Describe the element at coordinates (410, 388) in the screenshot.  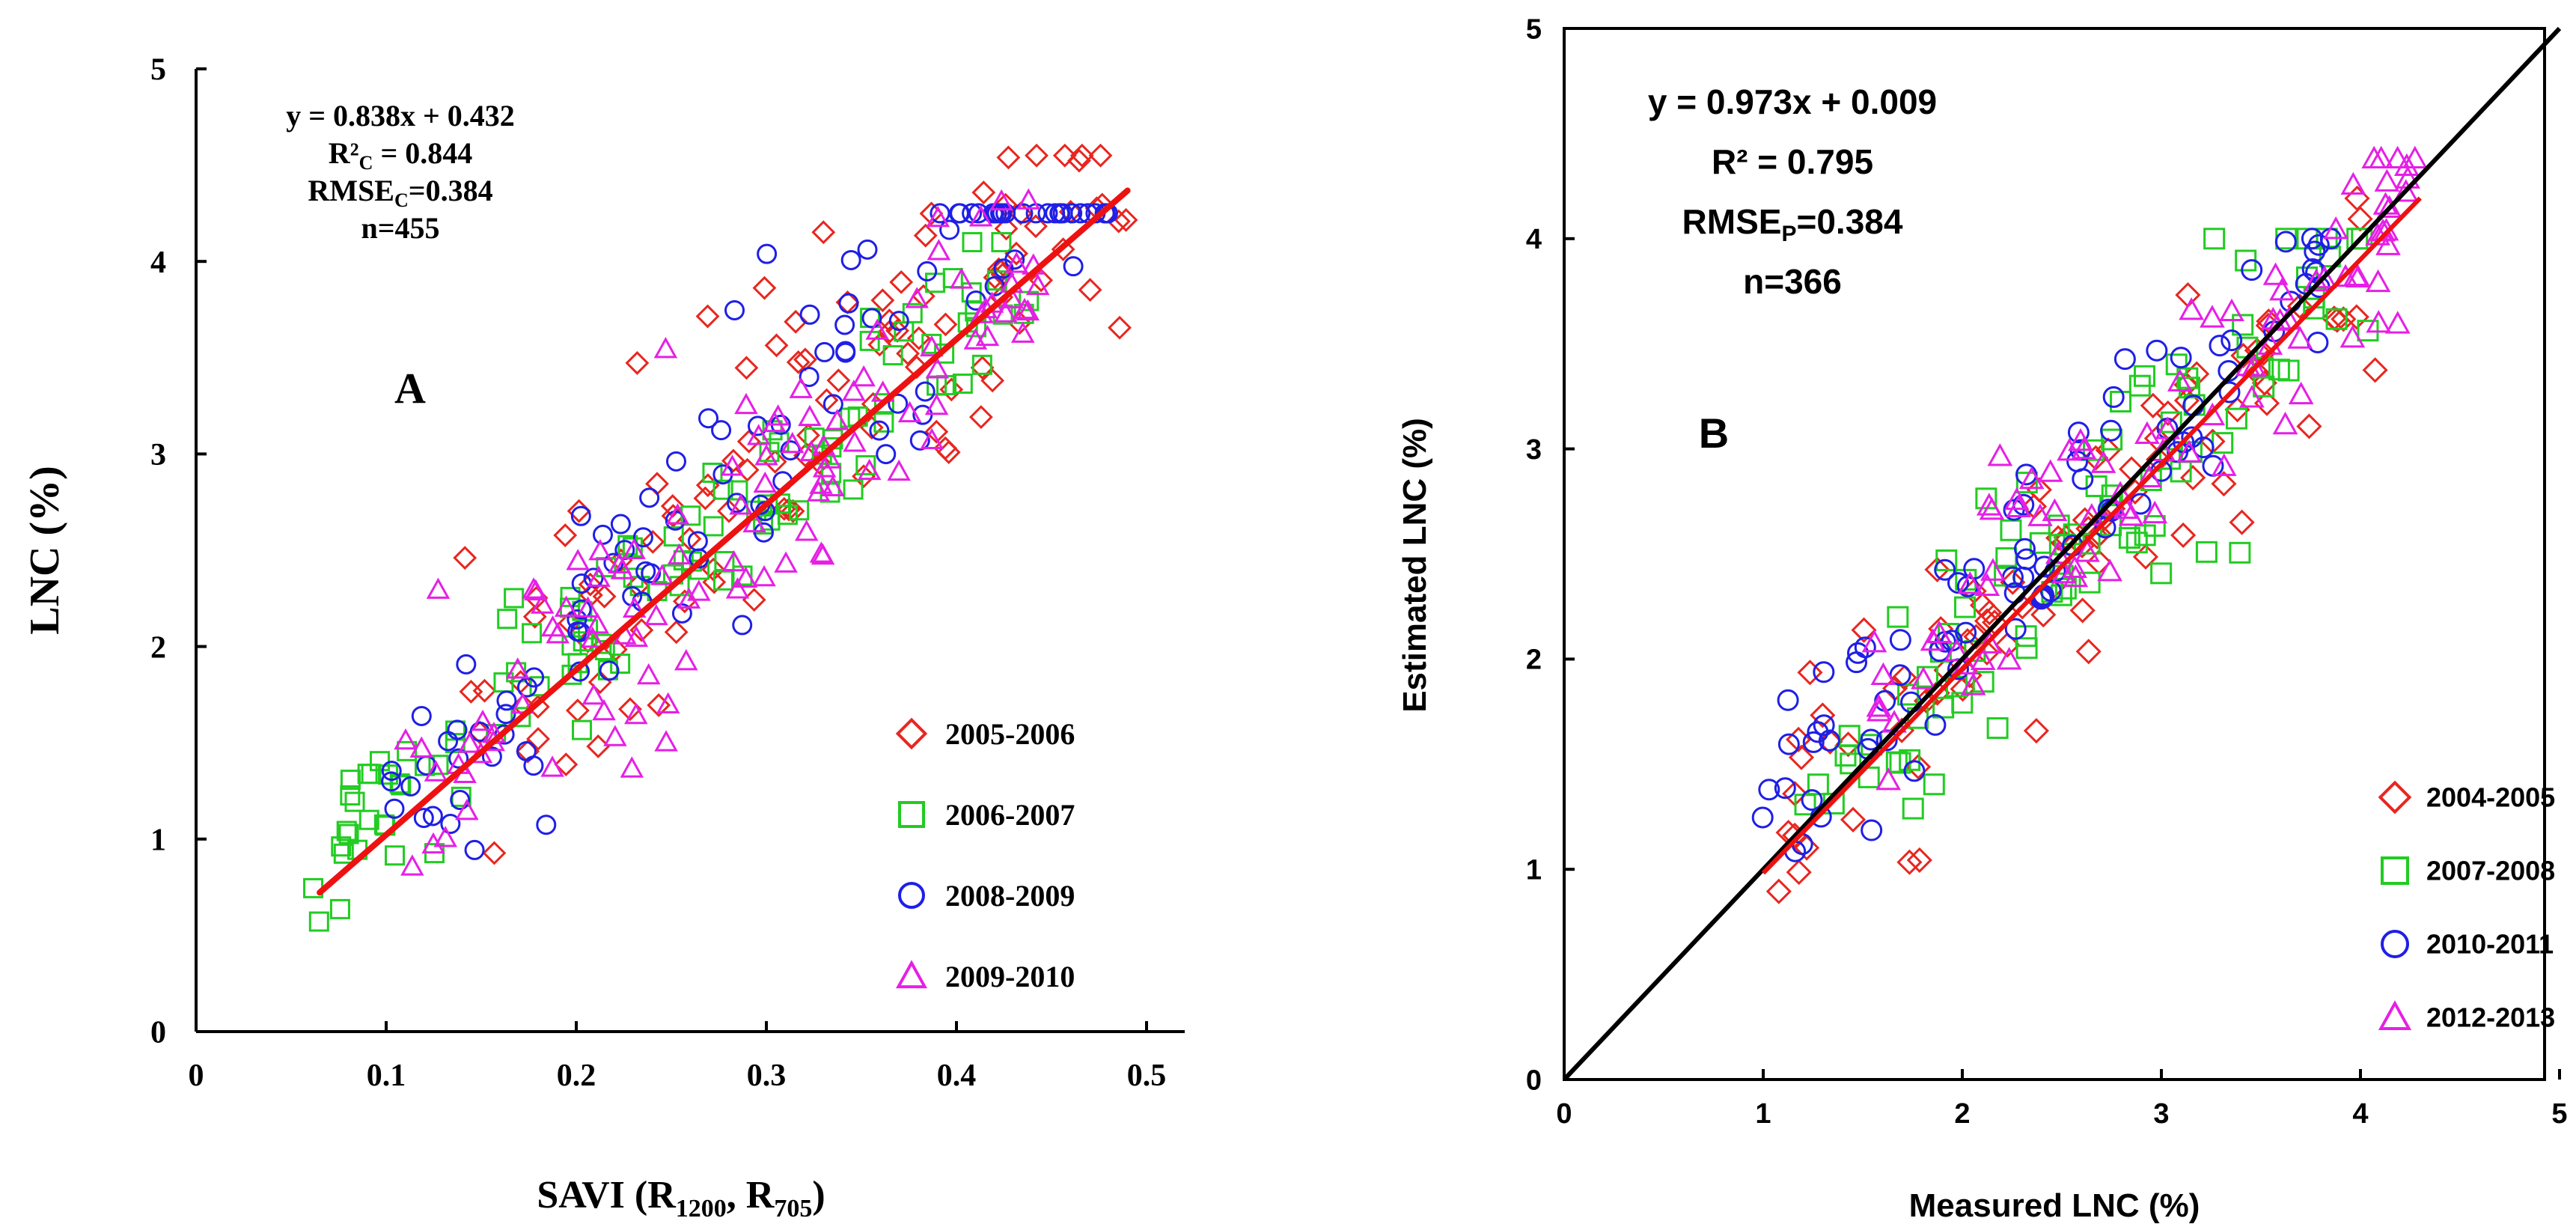
I see `panel-a-label: A` at that location.